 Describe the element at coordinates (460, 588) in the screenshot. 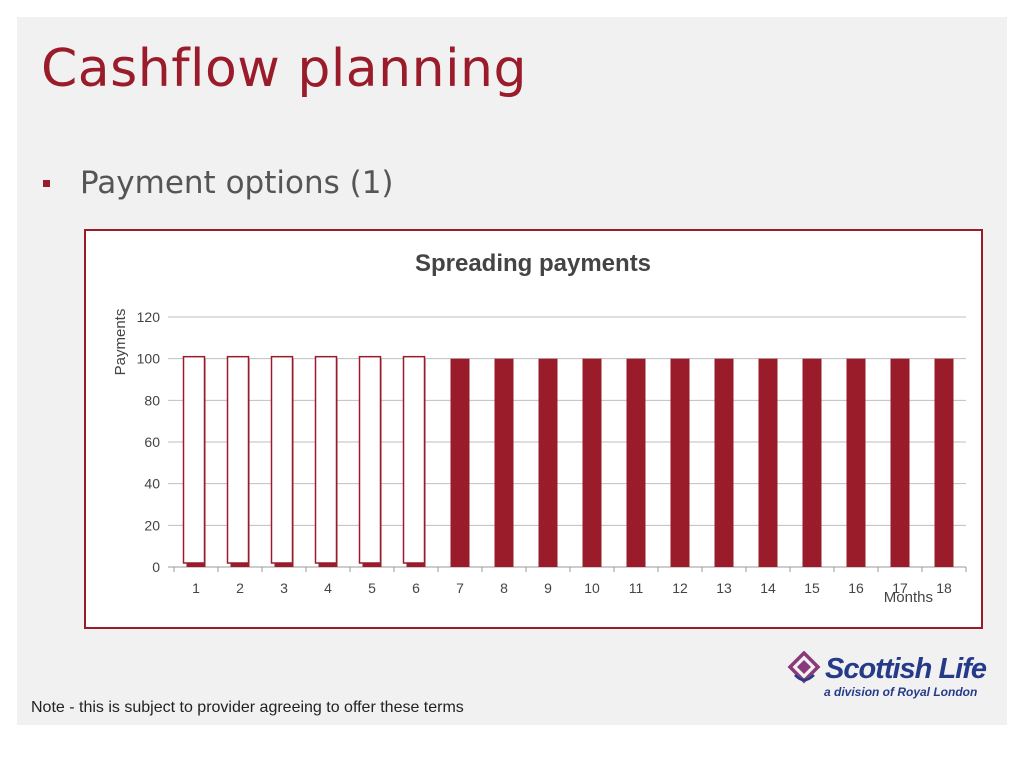

I see `x-tick-label: 7` at that location.